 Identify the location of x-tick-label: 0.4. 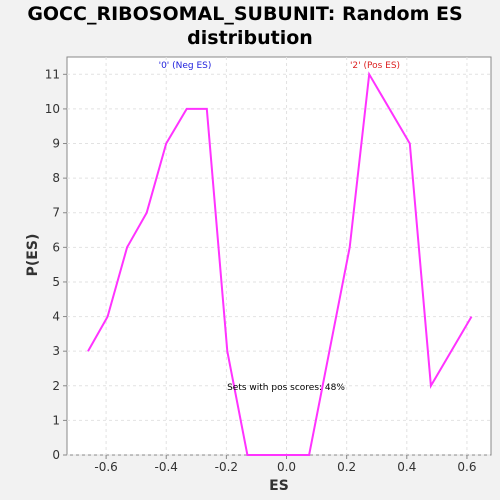
(406, 467).